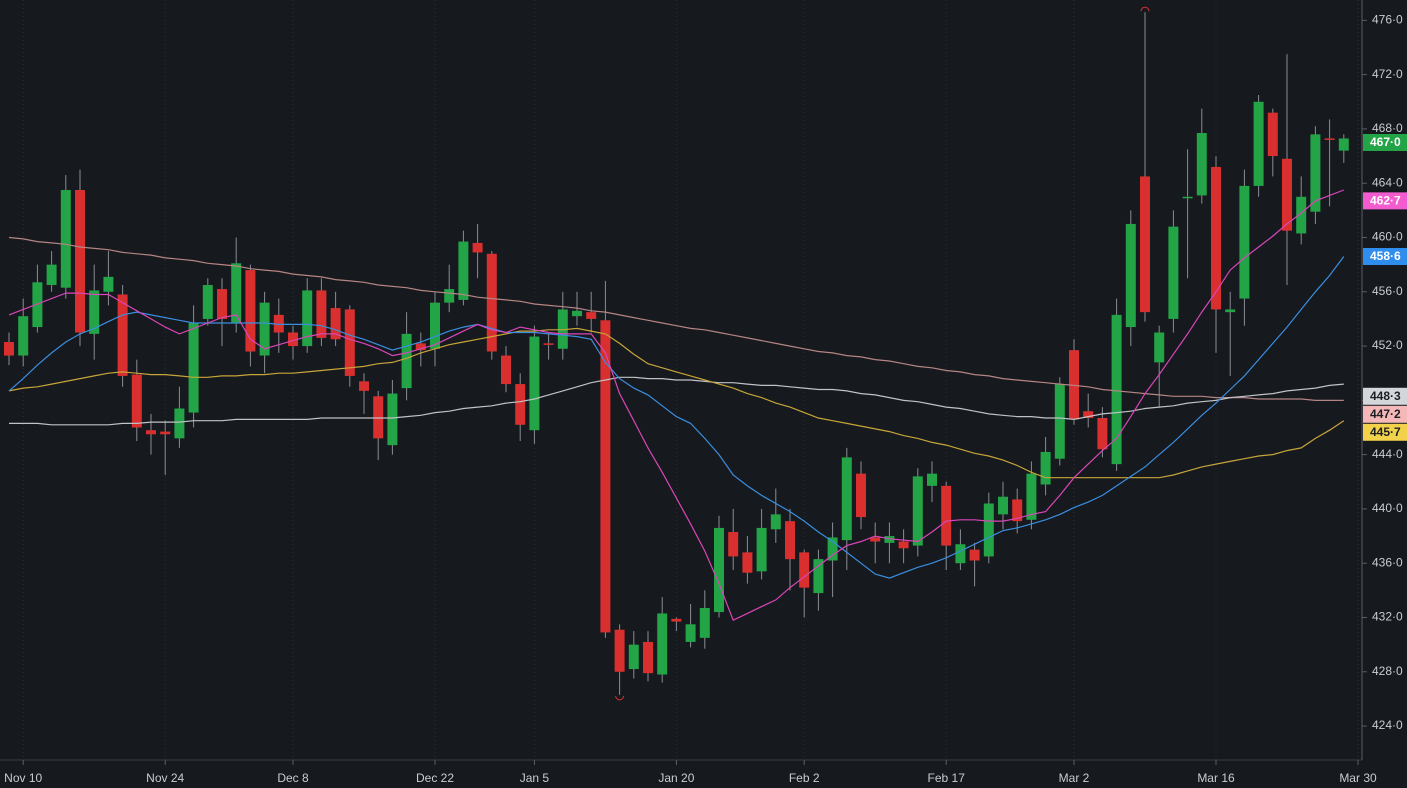 This screenshot has width=1407, height=788. Describe the element at coordinates (435, 778) in the screenshot. I see `x-tick-label: Dec 22` at that location.